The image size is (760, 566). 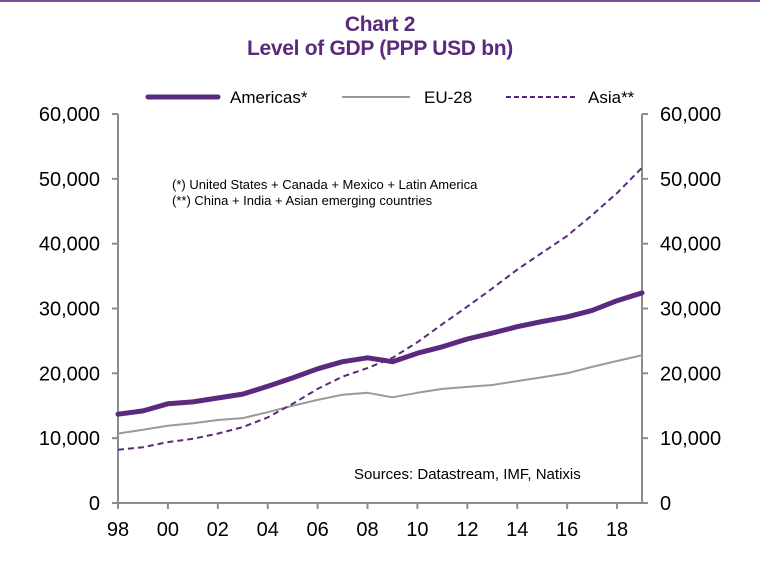 I want to click on x-tick-label: 04, so click(x=268, y=530).